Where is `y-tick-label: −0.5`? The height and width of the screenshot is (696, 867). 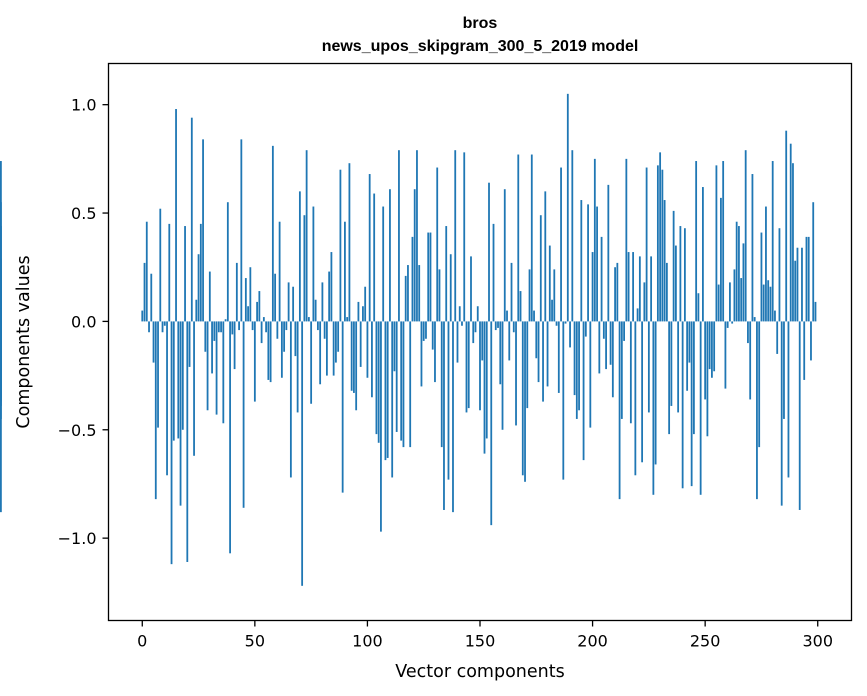 y-tick-label: −0.5 is located at coordinates (77, 430).